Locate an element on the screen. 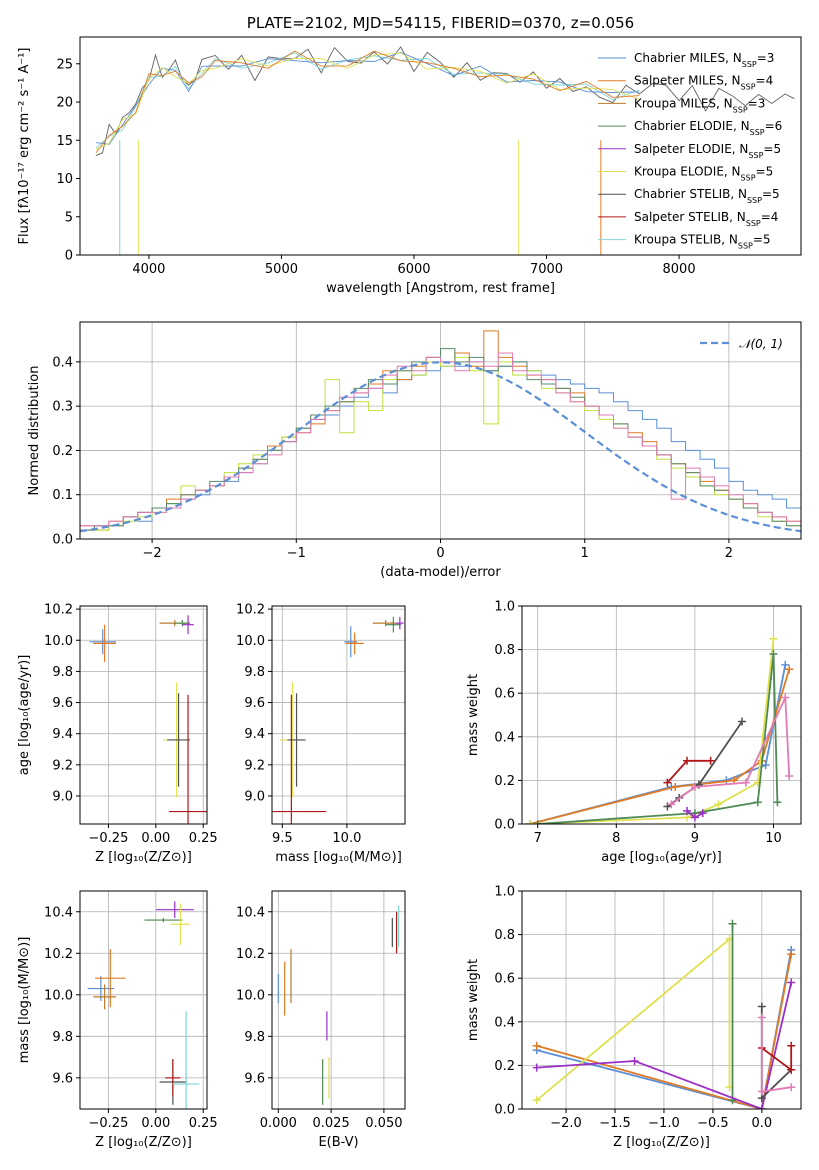 The image size is (819, 1170). y-tick-label: 9.2 is located at coordinates (62, 765).